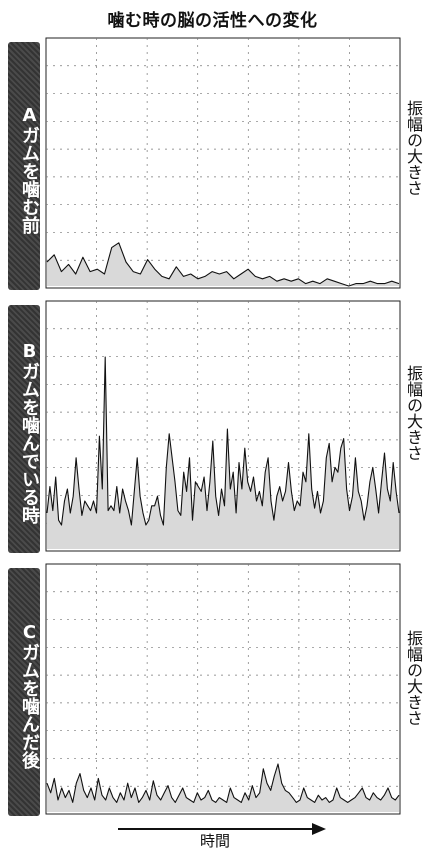  Describe the element at coordinates (24, 429) in the screenshot. I see `panel-b-tag: Bガムを噛んでいる時` at that location.